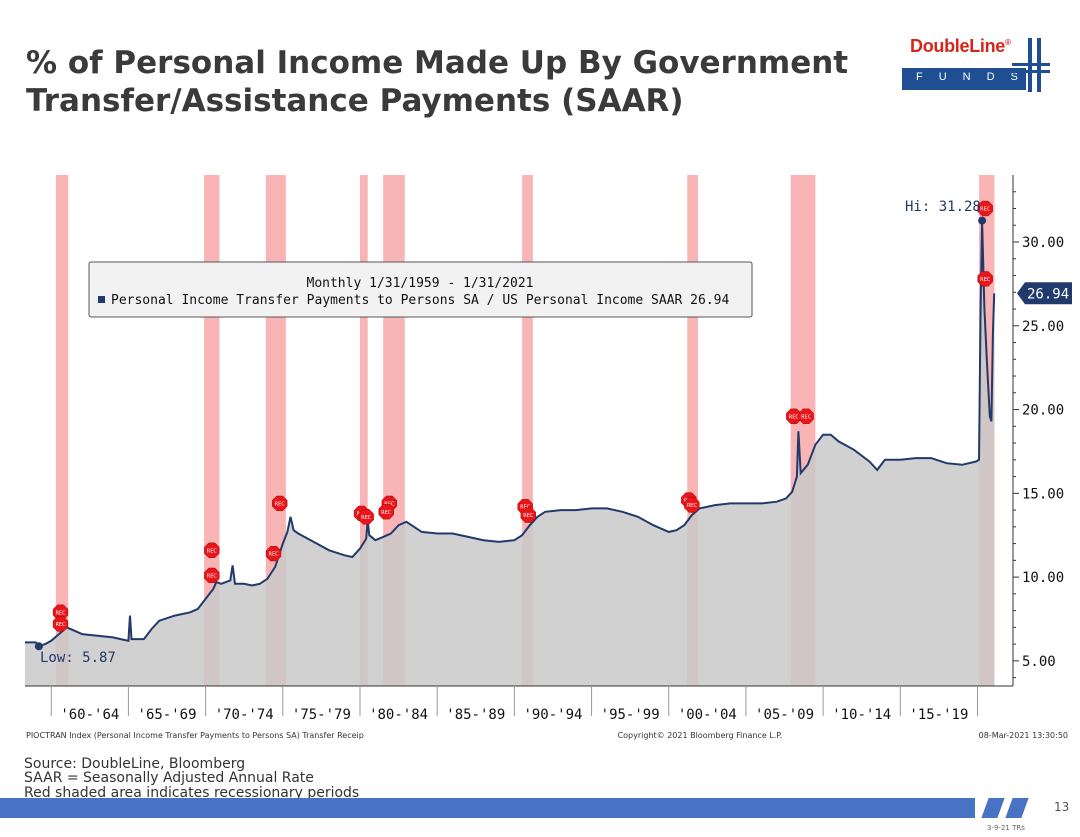  I want to click on x-tick-label: '00-'04, so click(707, 715).